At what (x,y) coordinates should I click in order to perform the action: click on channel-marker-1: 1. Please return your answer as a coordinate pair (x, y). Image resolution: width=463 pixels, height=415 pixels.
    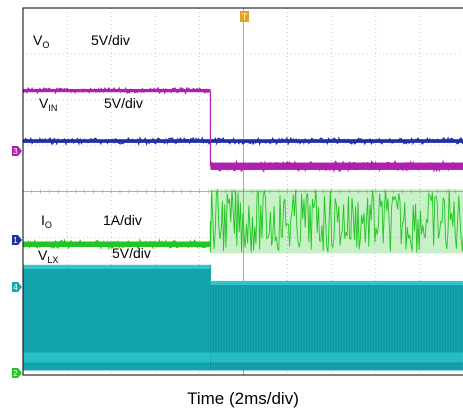
    Looking at the image, I should click on (17, 240).